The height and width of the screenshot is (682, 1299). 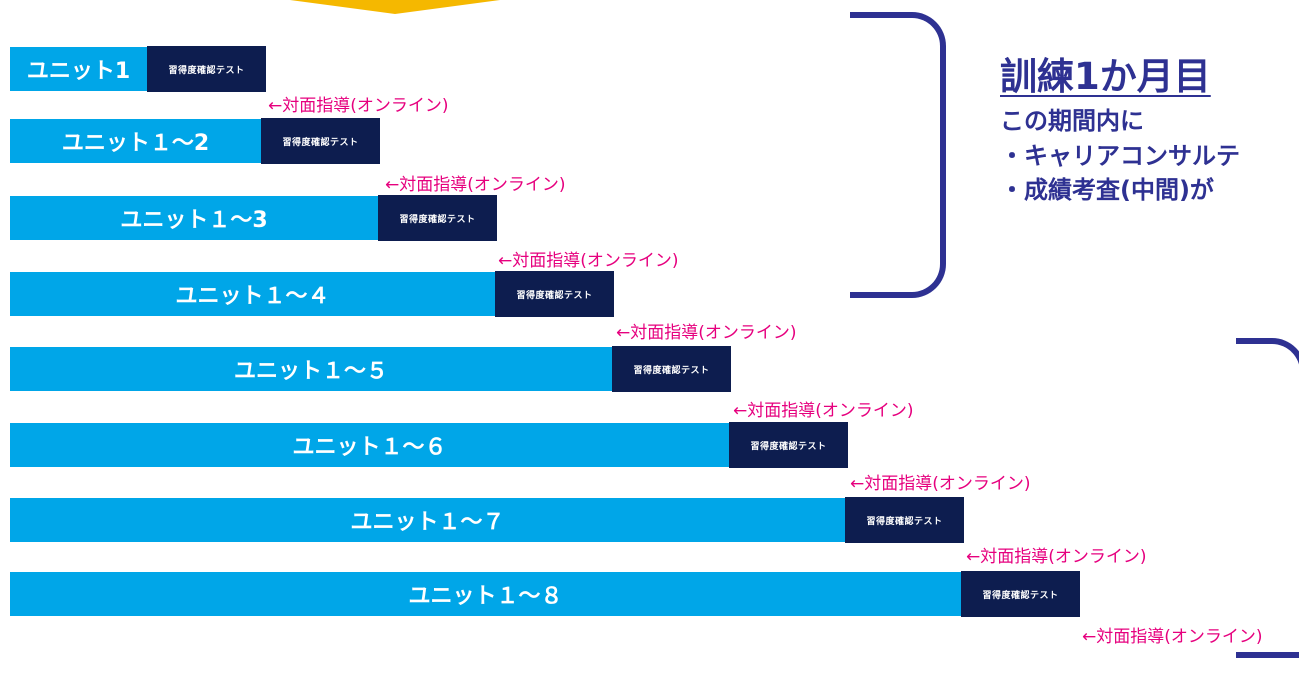 I want to click on test-block-6: 習得度確認テスト, so click(x=788, y=445).